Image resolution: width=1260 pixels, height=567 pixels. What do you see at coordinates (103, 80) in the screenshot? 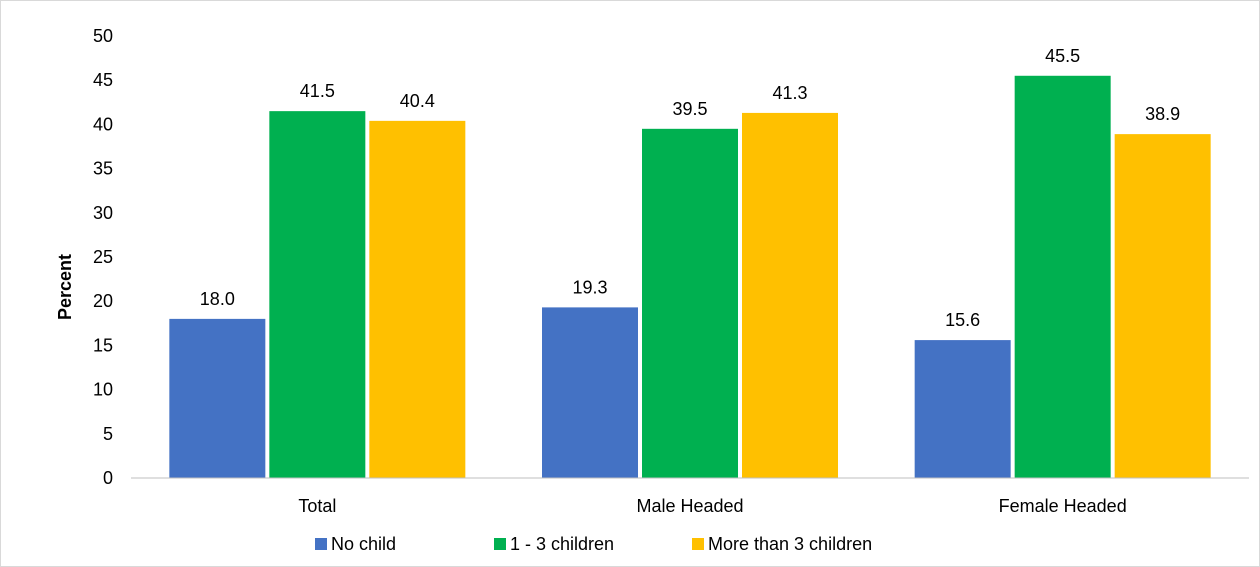
I see `y-tick-label-45: 45` at bounding box center [103, 80].